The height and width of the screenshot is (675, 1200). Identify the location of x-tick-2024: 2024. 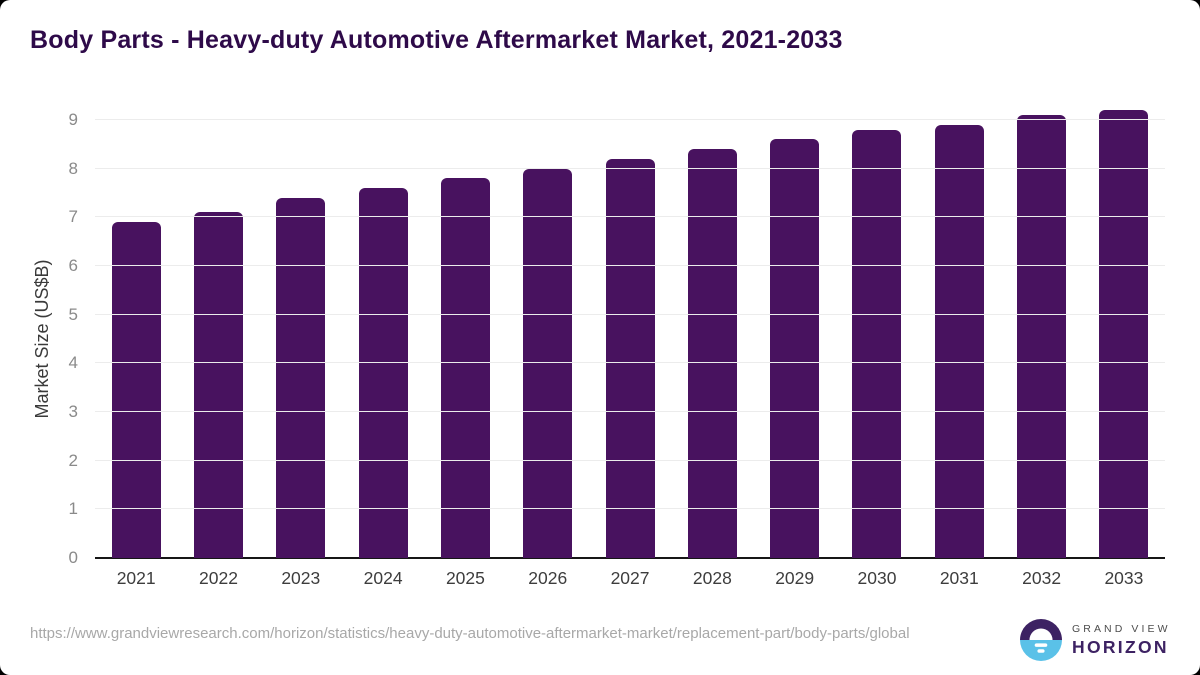
(383, 578).